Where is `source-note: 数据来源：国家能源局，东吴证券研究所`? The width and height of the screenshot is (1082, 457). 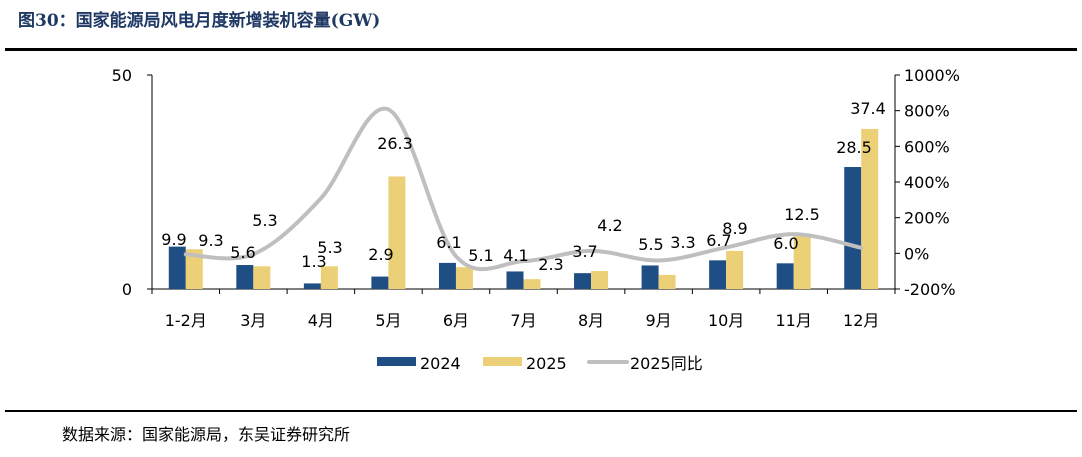 source-note: 数据来源：国家能源局，东吴证券研究所 is located at coordinates (206, 434).